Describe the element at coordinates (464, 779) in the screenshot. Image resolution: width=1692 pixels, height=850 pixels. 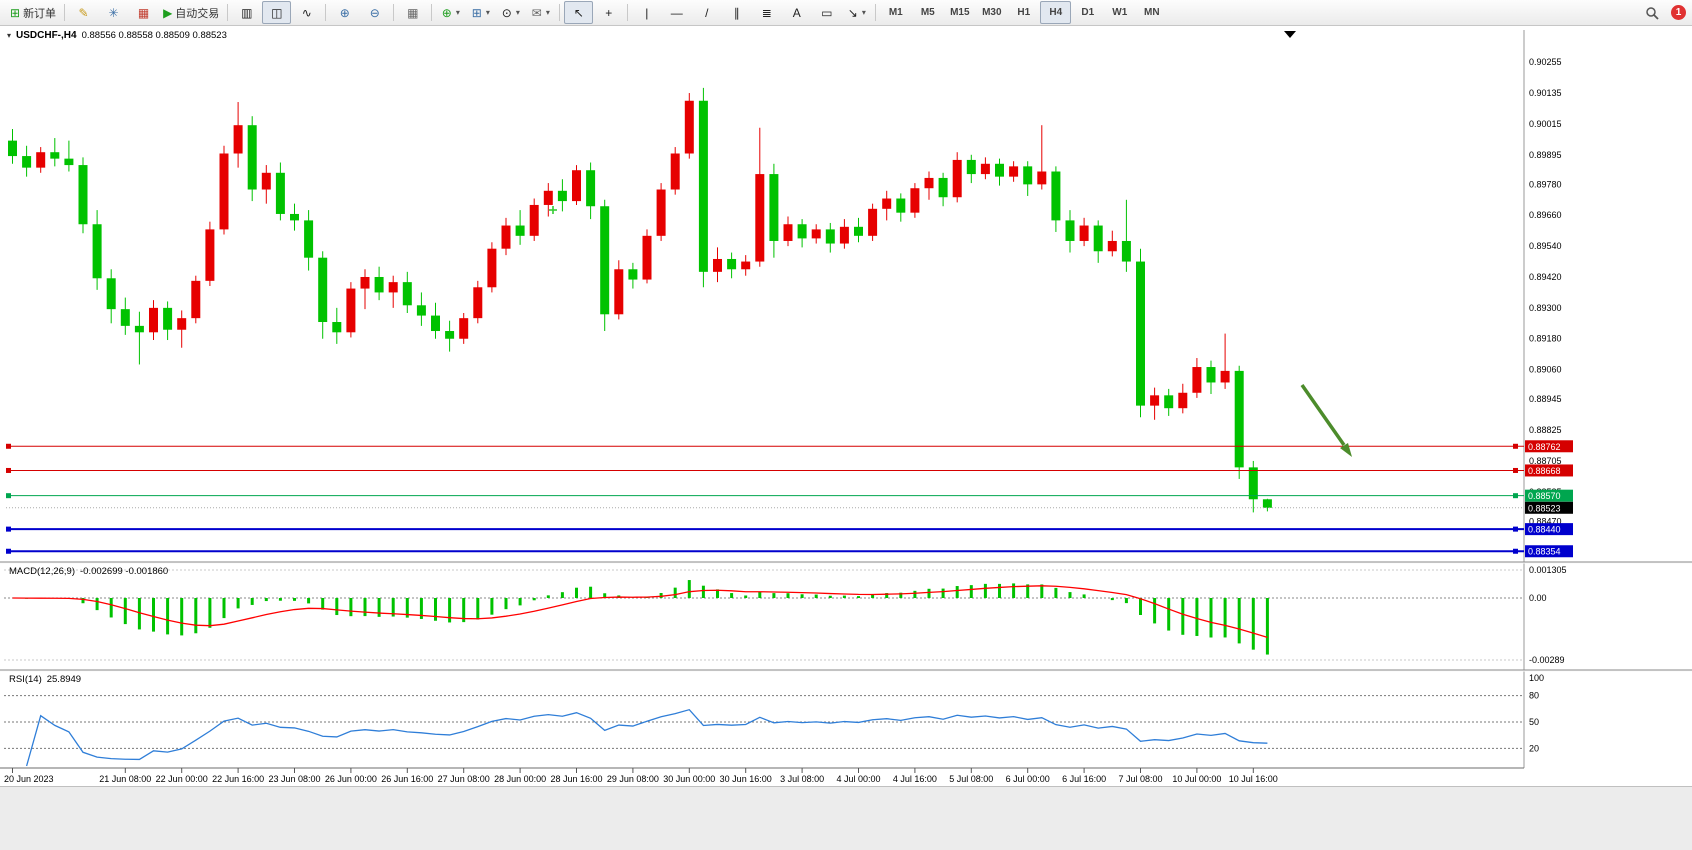
I see `time-axis-label: 27 Jun 08:00` at that location.